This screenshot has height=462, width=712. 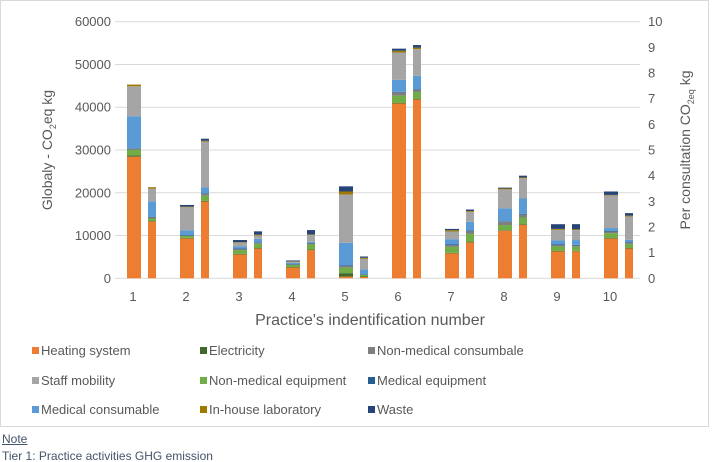 I want to click on y2-tick-label: 0, so click(x=651, y=278).